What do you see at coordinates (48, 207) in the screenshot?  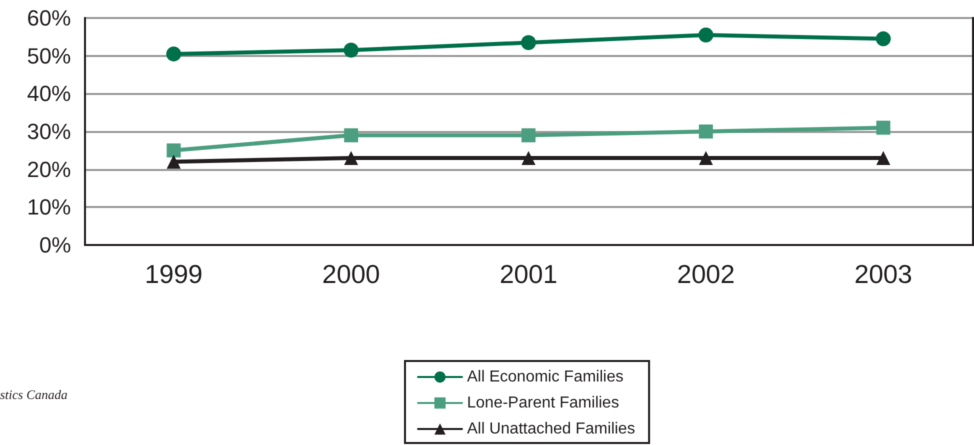 I see `y-tick-label: 10%` at bounding box center [48, 207].